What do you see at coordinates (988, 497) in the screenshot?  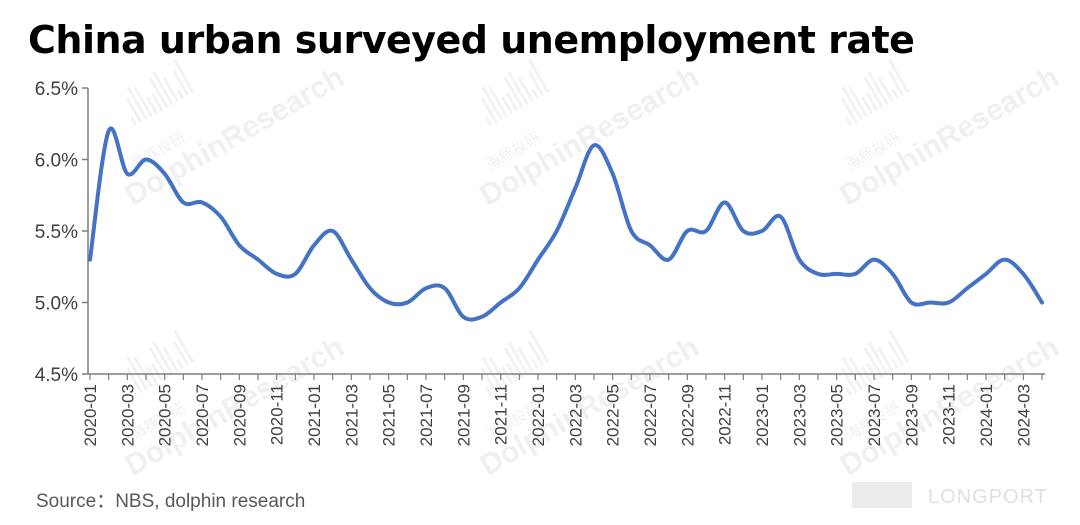 I see `watermark-corner-text: LONGPORT` at bounding box center [988, 497].